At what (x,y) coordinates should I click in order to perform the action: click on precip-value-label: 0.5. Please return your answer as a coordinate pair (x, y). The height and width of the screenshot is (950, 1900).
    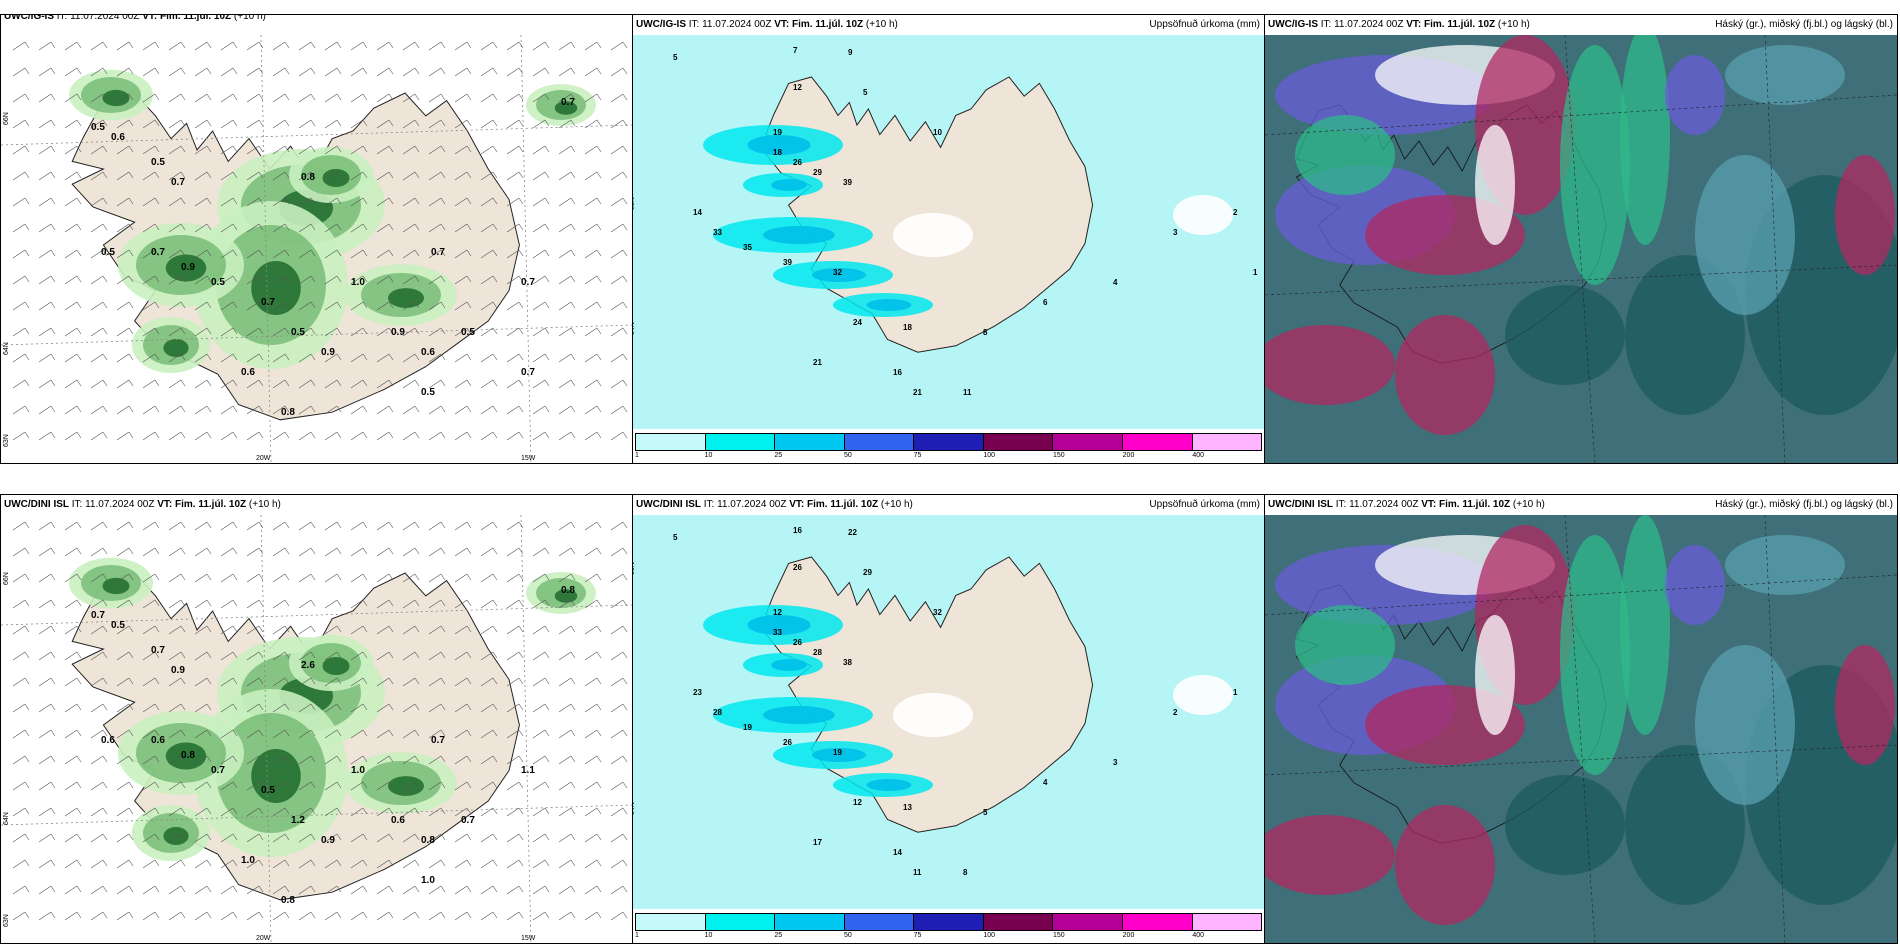
    Looking at the image, I should click on (268, 790).